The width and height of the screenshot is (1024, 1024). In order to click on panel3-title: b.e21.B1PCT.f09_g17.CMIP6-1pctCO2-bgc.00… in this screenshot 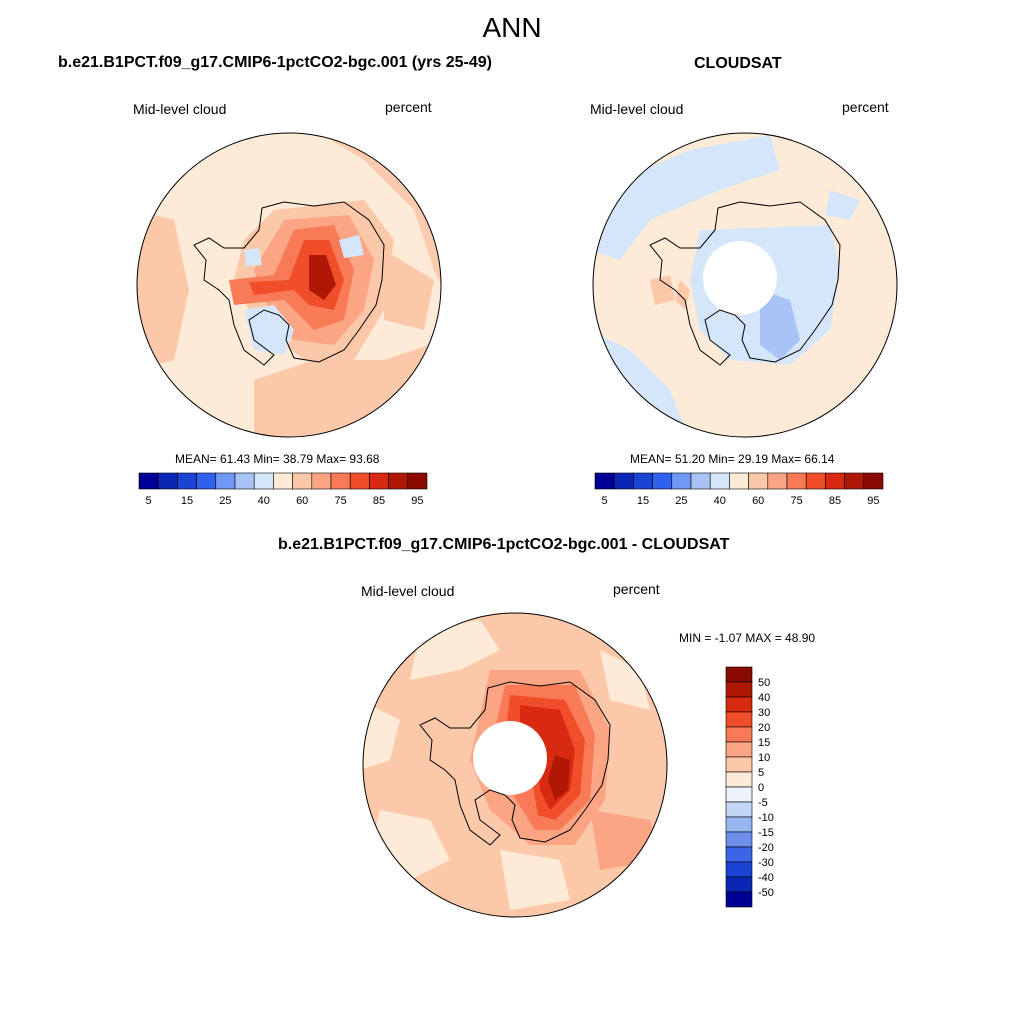, I will do `click(504, 544)`.